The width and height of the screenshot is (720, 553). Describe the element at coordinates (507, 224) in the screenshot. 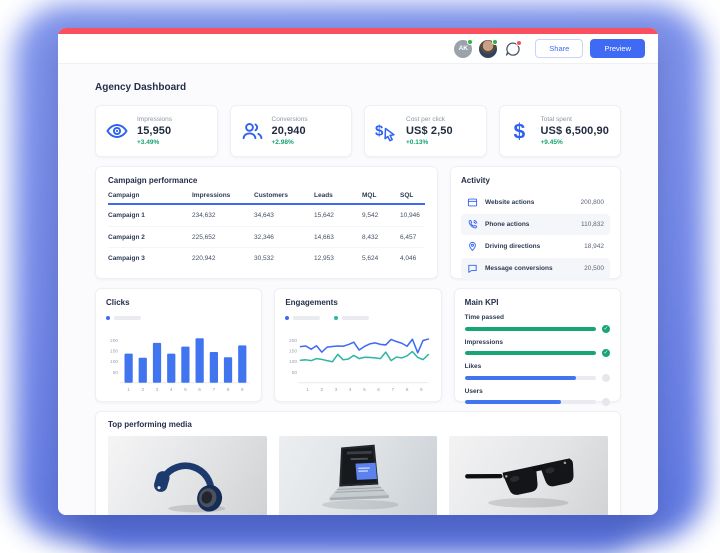

I see `activity-label: Phone actions` at that location.